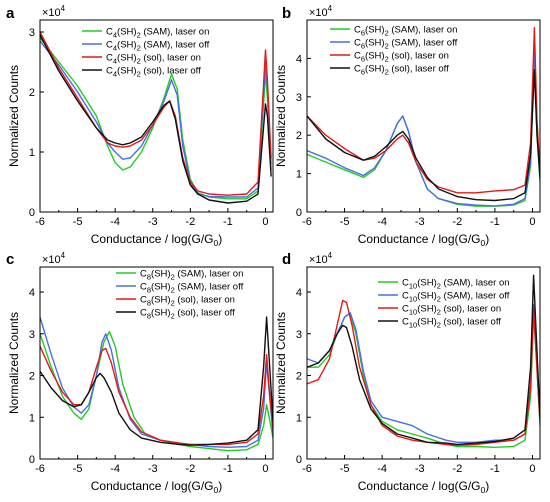 Image resolution: width=550 pixels, height=502 pixels. Describe the element at coordinates (187, 314) in the screenshot. I see `legend-entry: C8(SH)2 (sol), laser off` at that location.